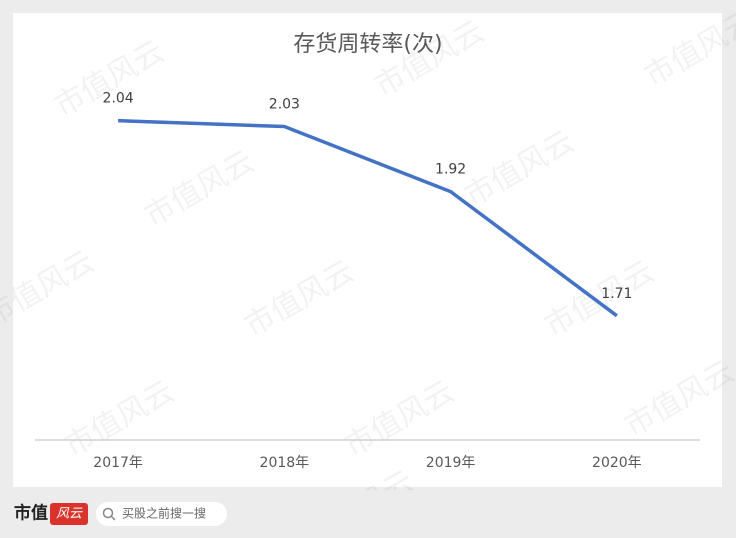  What do you see at coordinates (451, 463) in the screenshot?
I see `x-tick-label: 2019年` at bounding box center [451, 463].